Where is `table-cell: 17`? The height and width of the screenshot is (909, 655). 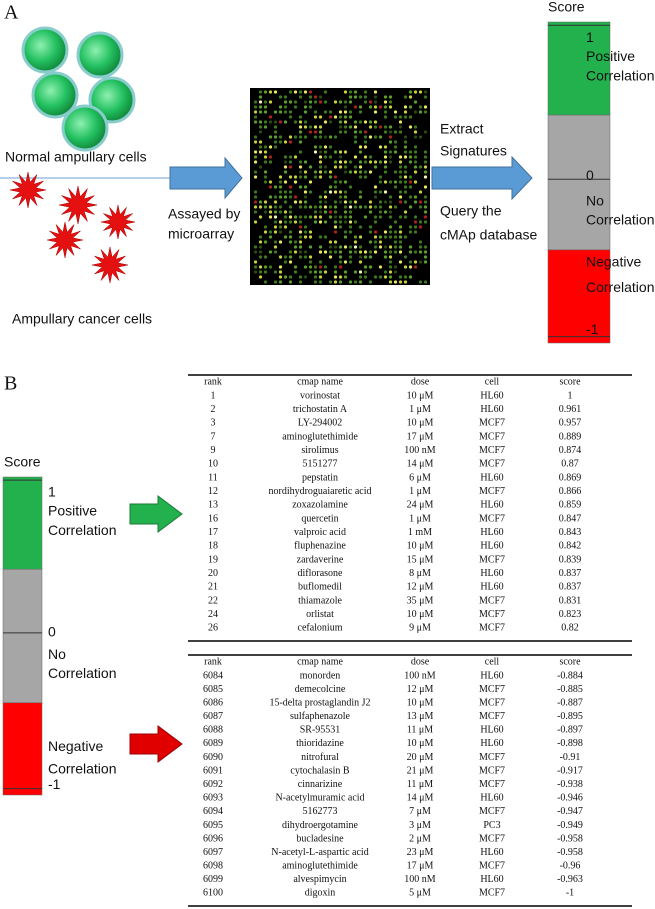 table-cell: 17 is located at coordinates (213, 532).